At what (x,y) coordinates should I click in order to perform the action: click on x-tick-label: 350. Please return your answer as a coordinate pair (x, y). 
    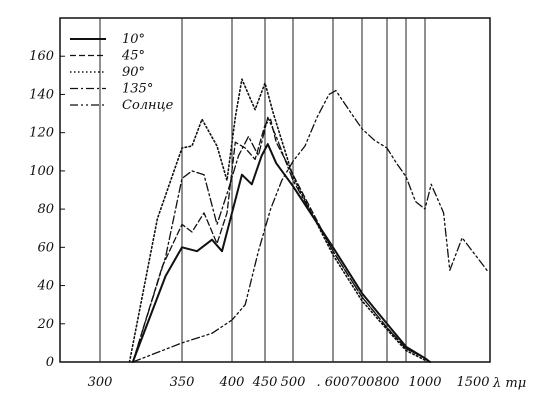
    Looking at the image, I should click on (182, 382).